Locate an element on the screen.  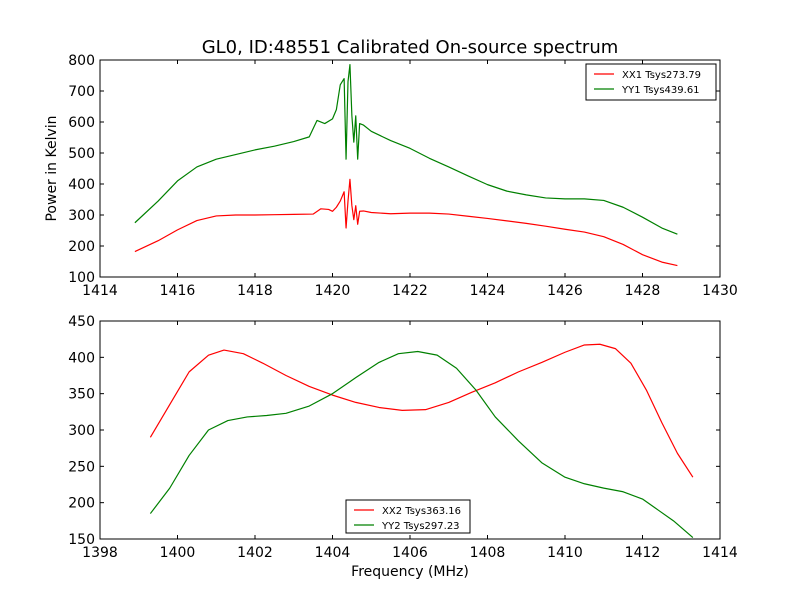
top-x-tick-label: 1416 is located at coordinates (178, 291).